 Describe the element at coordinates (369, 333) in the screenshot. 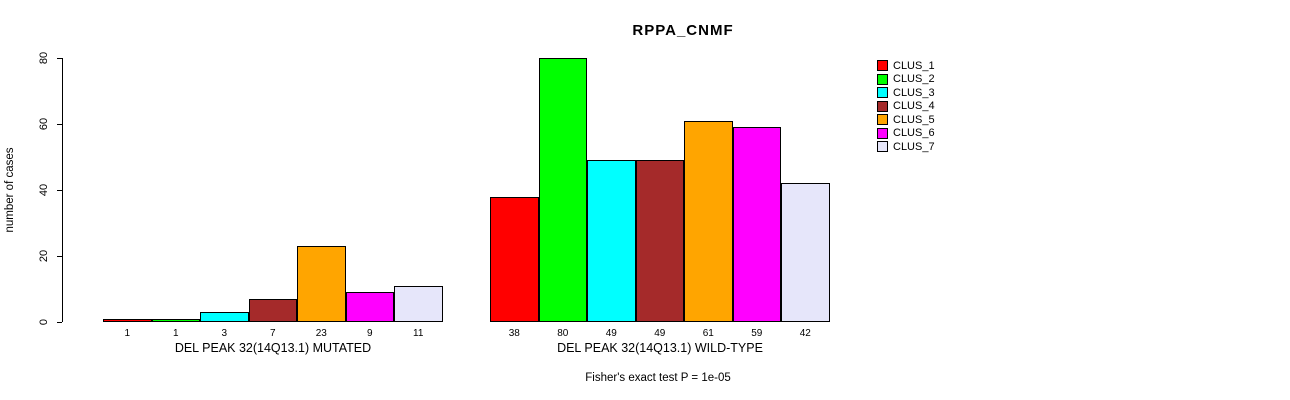

I see `bar-value-label: 9` at that location.